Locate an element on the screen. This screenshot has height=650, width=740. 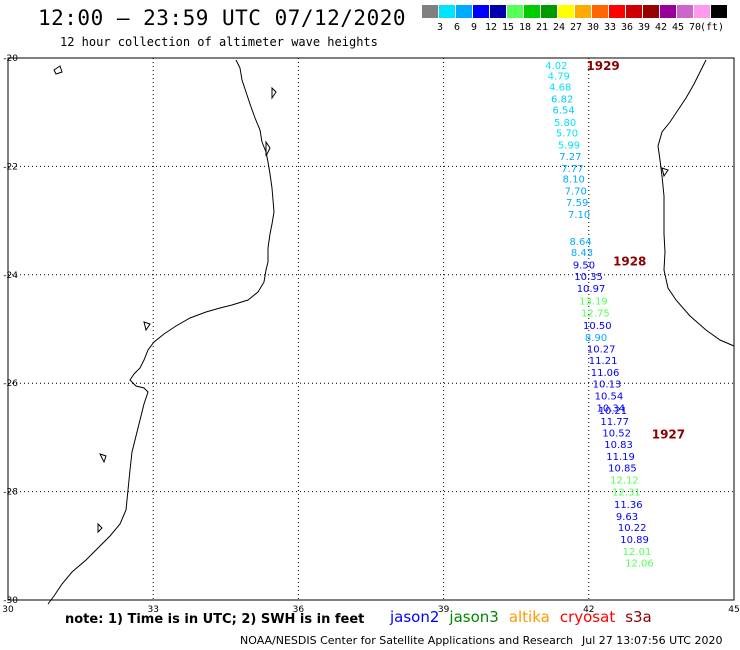
track-labels: 1929 1928 1927 is located at coordinates (635, 250).